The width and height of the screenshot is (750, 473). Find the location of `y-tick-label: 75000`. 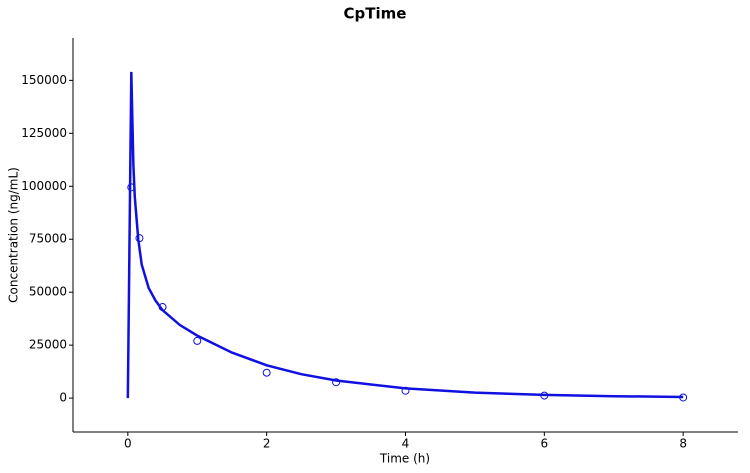

y-tick-label: 75000 is located at coordinates (48, 239).